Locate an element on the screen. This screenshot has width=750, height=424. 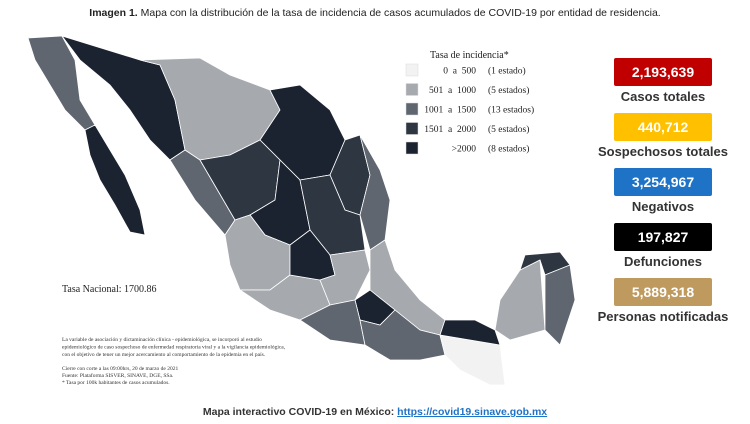
footer-link: https://covid19.sinave.gob.mx is located at coordinates (472, 412).